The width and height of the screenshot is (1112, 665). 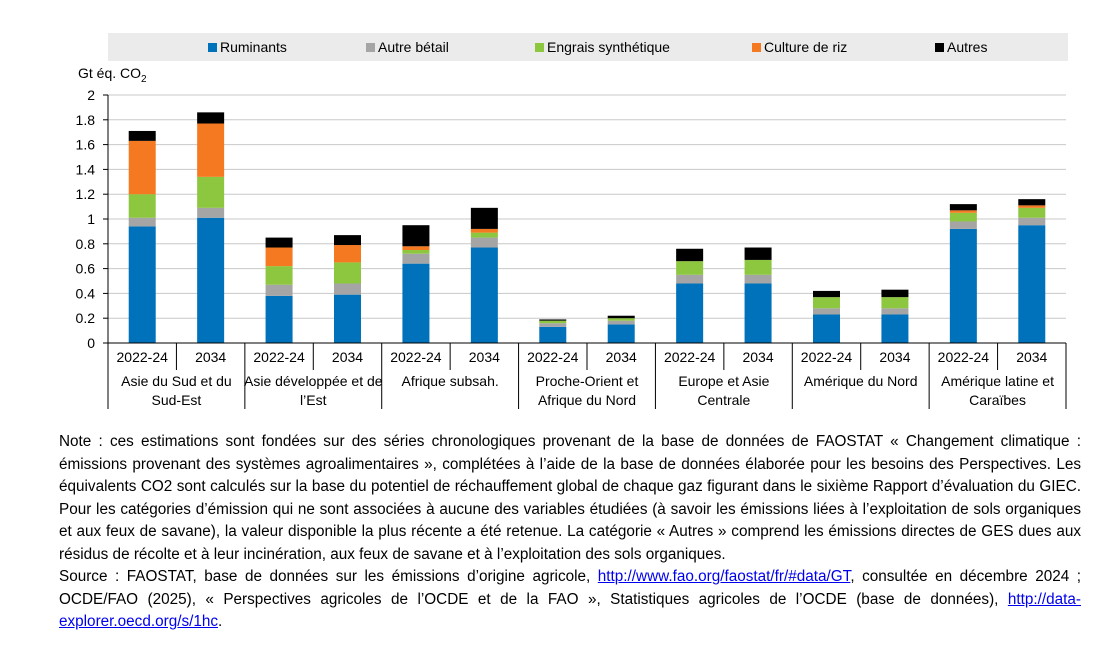 I want to click on source-suffix: ., so click(x=220, y=621).